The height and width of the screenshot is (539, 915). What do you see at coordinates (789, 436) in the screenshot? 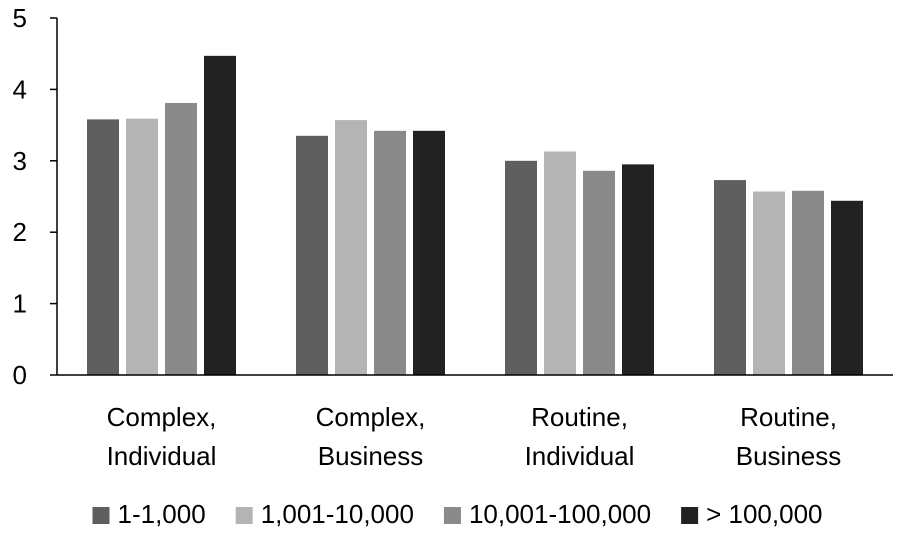
I see `category-label: Routine, Business` at bounding box center [789, 436].